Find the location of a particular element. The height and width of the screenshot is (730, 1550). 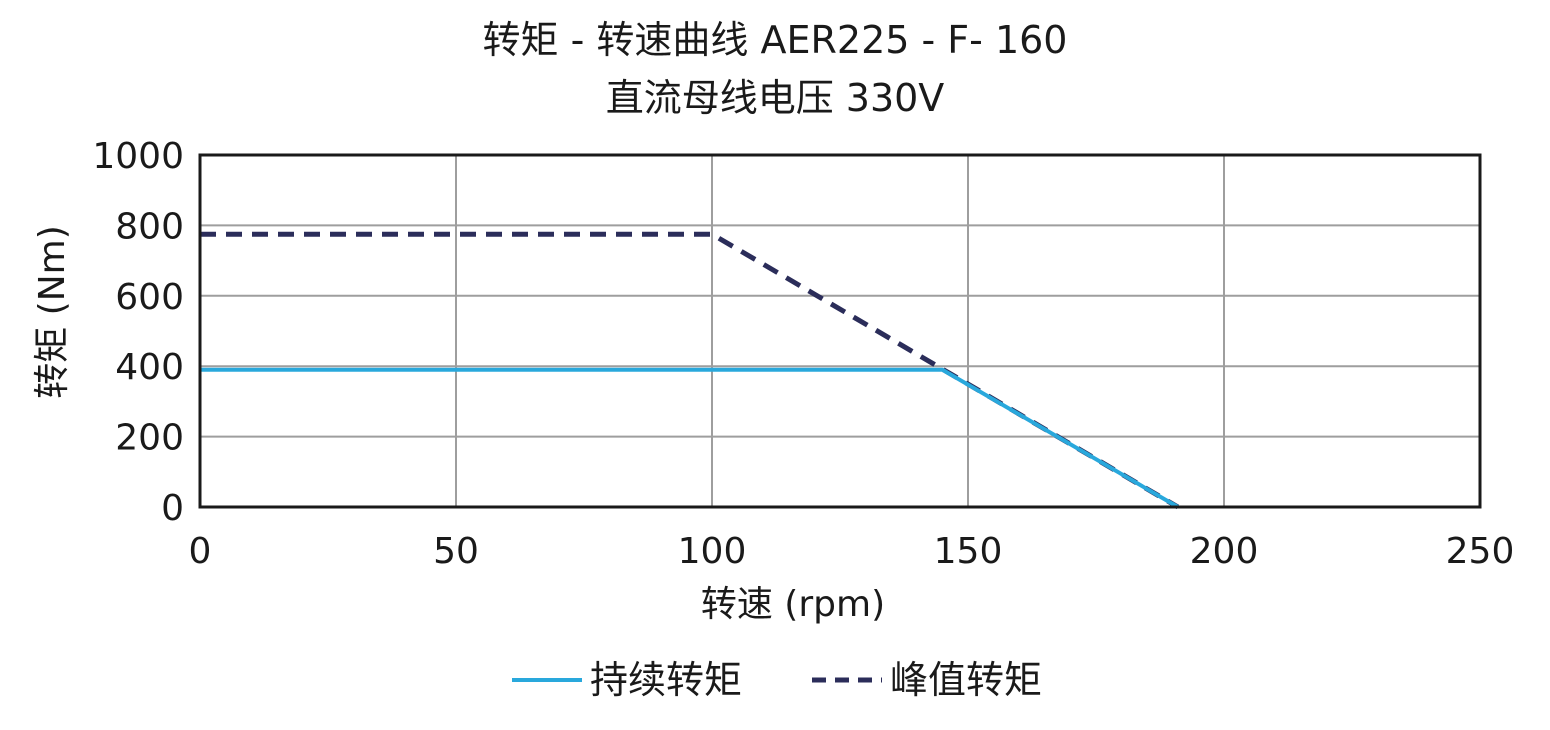

y-tick-label-4: 800 is located at coordinates (149, 226).